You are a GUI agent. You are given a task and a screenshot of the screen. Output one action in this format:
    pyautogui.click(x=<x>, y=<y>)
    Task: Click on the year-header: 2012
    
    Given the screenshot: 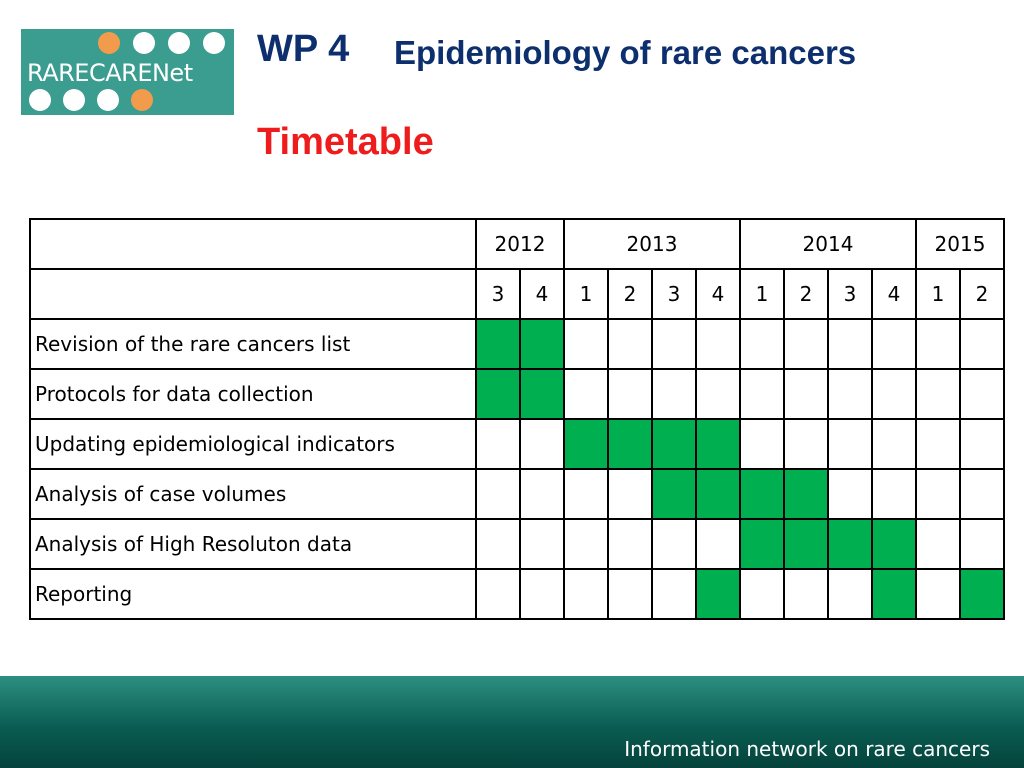 What is the action you would take?
    pyautogui.click(x=520, y=244)
    